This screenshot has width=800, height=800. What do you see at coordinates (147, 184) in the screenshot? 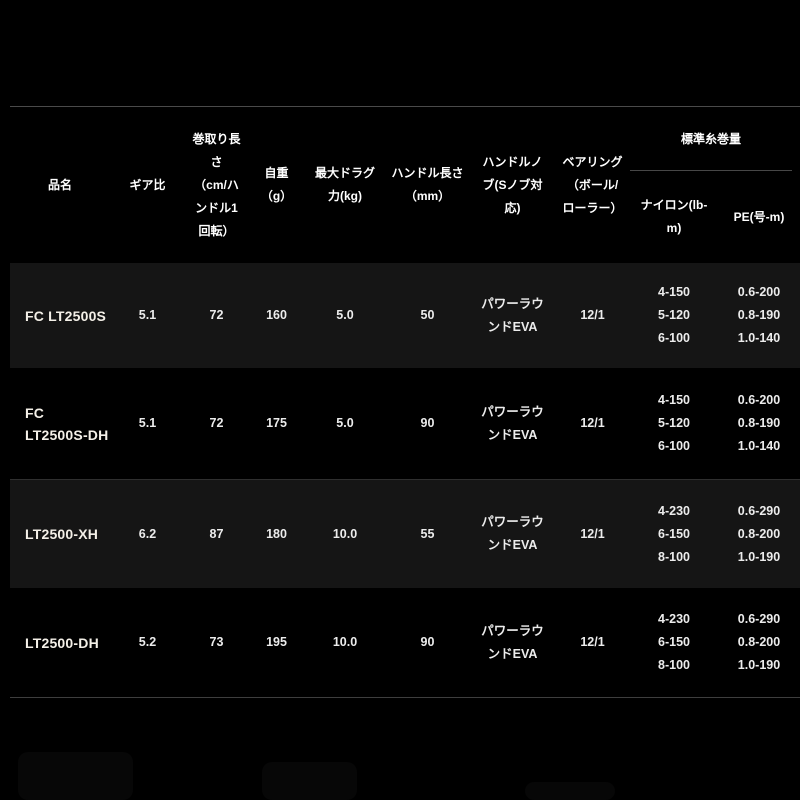
I see `col-header-gear-ratio: ギア比` at bounding box center [147, 184].